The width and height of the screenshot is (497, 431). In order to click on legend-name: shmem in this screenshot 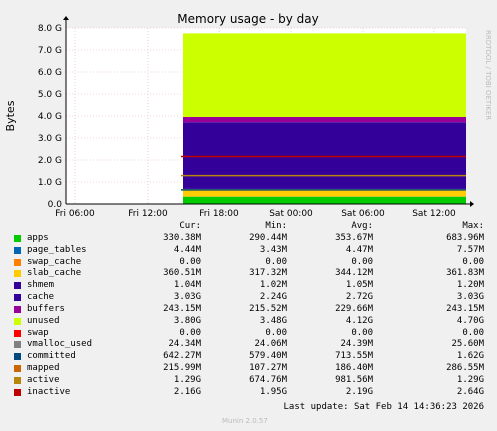, I will do `click(41, 285)`.